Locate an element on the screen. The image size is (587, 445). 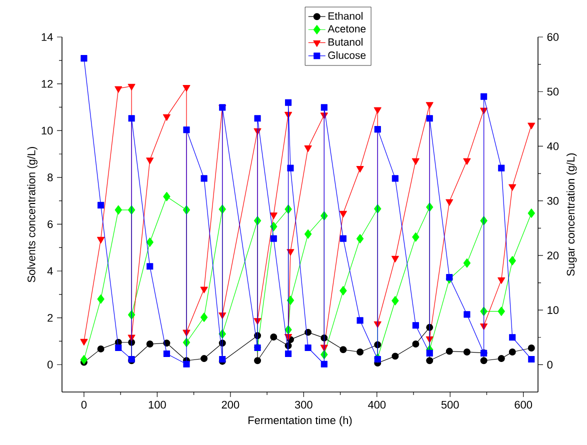
y-tick-label: 0 is located at coordinates (50, 364).